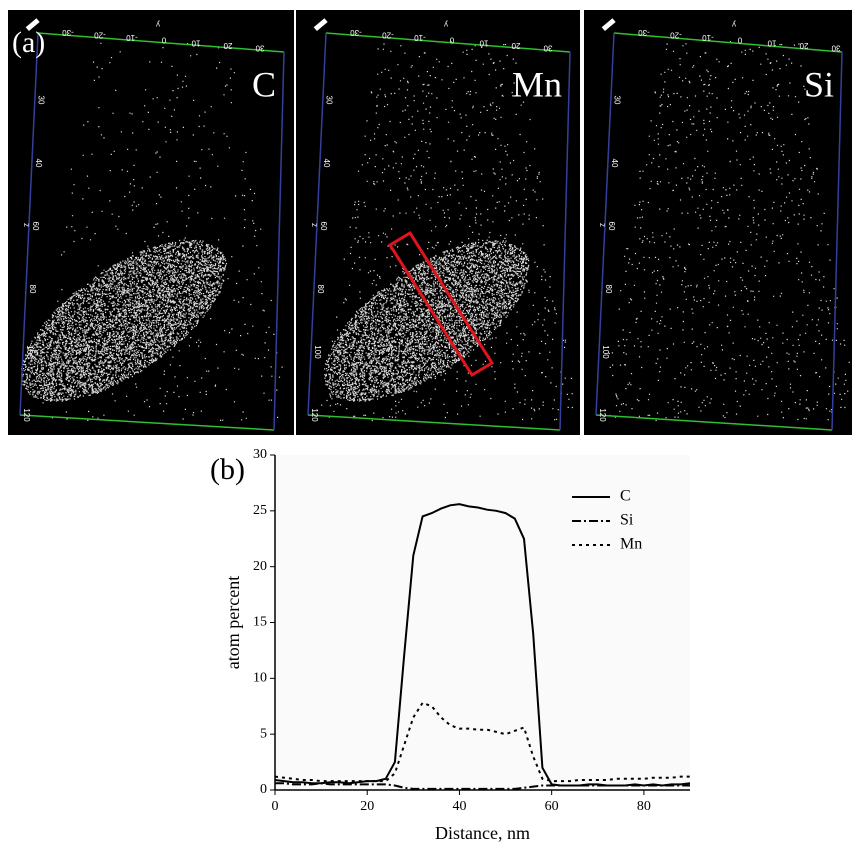 The image size is (859, 852). Describe the element at coordinates (482, 833) in the screenshot. I see `x-axis-label: Distance, nm` at that location.